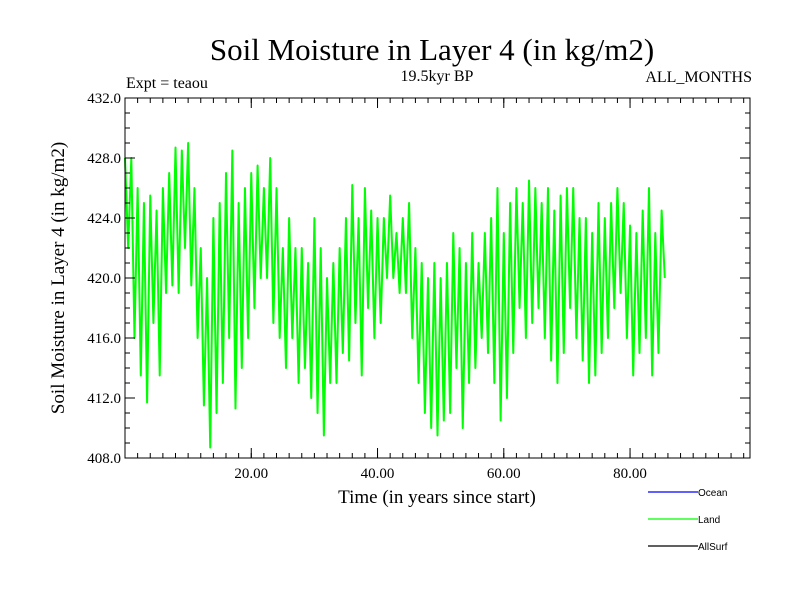  I want to click on legend-item-ocean: Ocean, so click(687, 493).